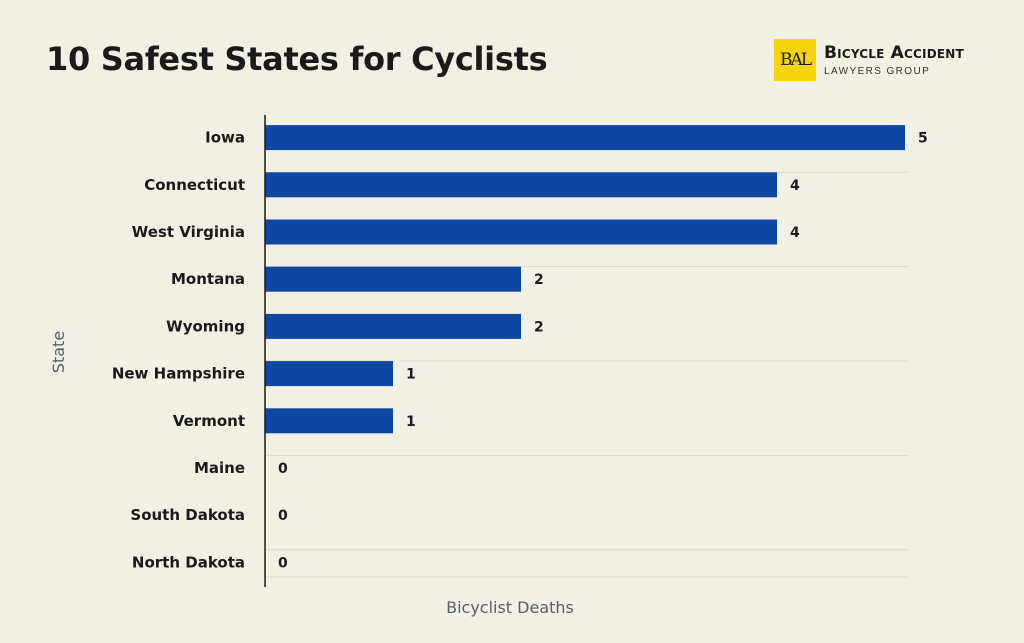 This screenshot has width=1024, height=643. What do you see at coordinates (208, 279) in the screenshot?
I see `y-tick-label: Montana` at bounding box center [208, 279].